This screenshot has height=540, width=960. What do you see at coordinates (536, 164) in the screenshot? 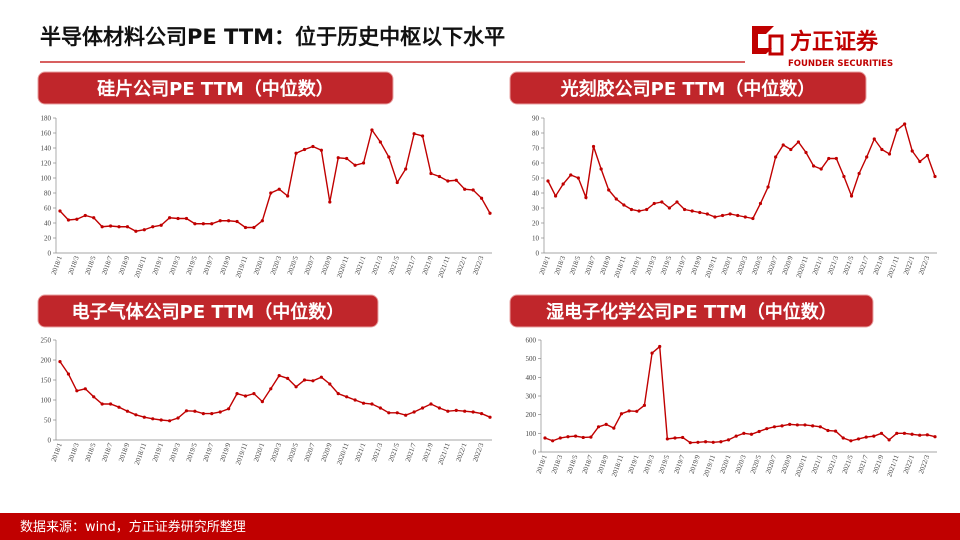
I see `y-tick-label: 60` at bounding box center [536, 164].